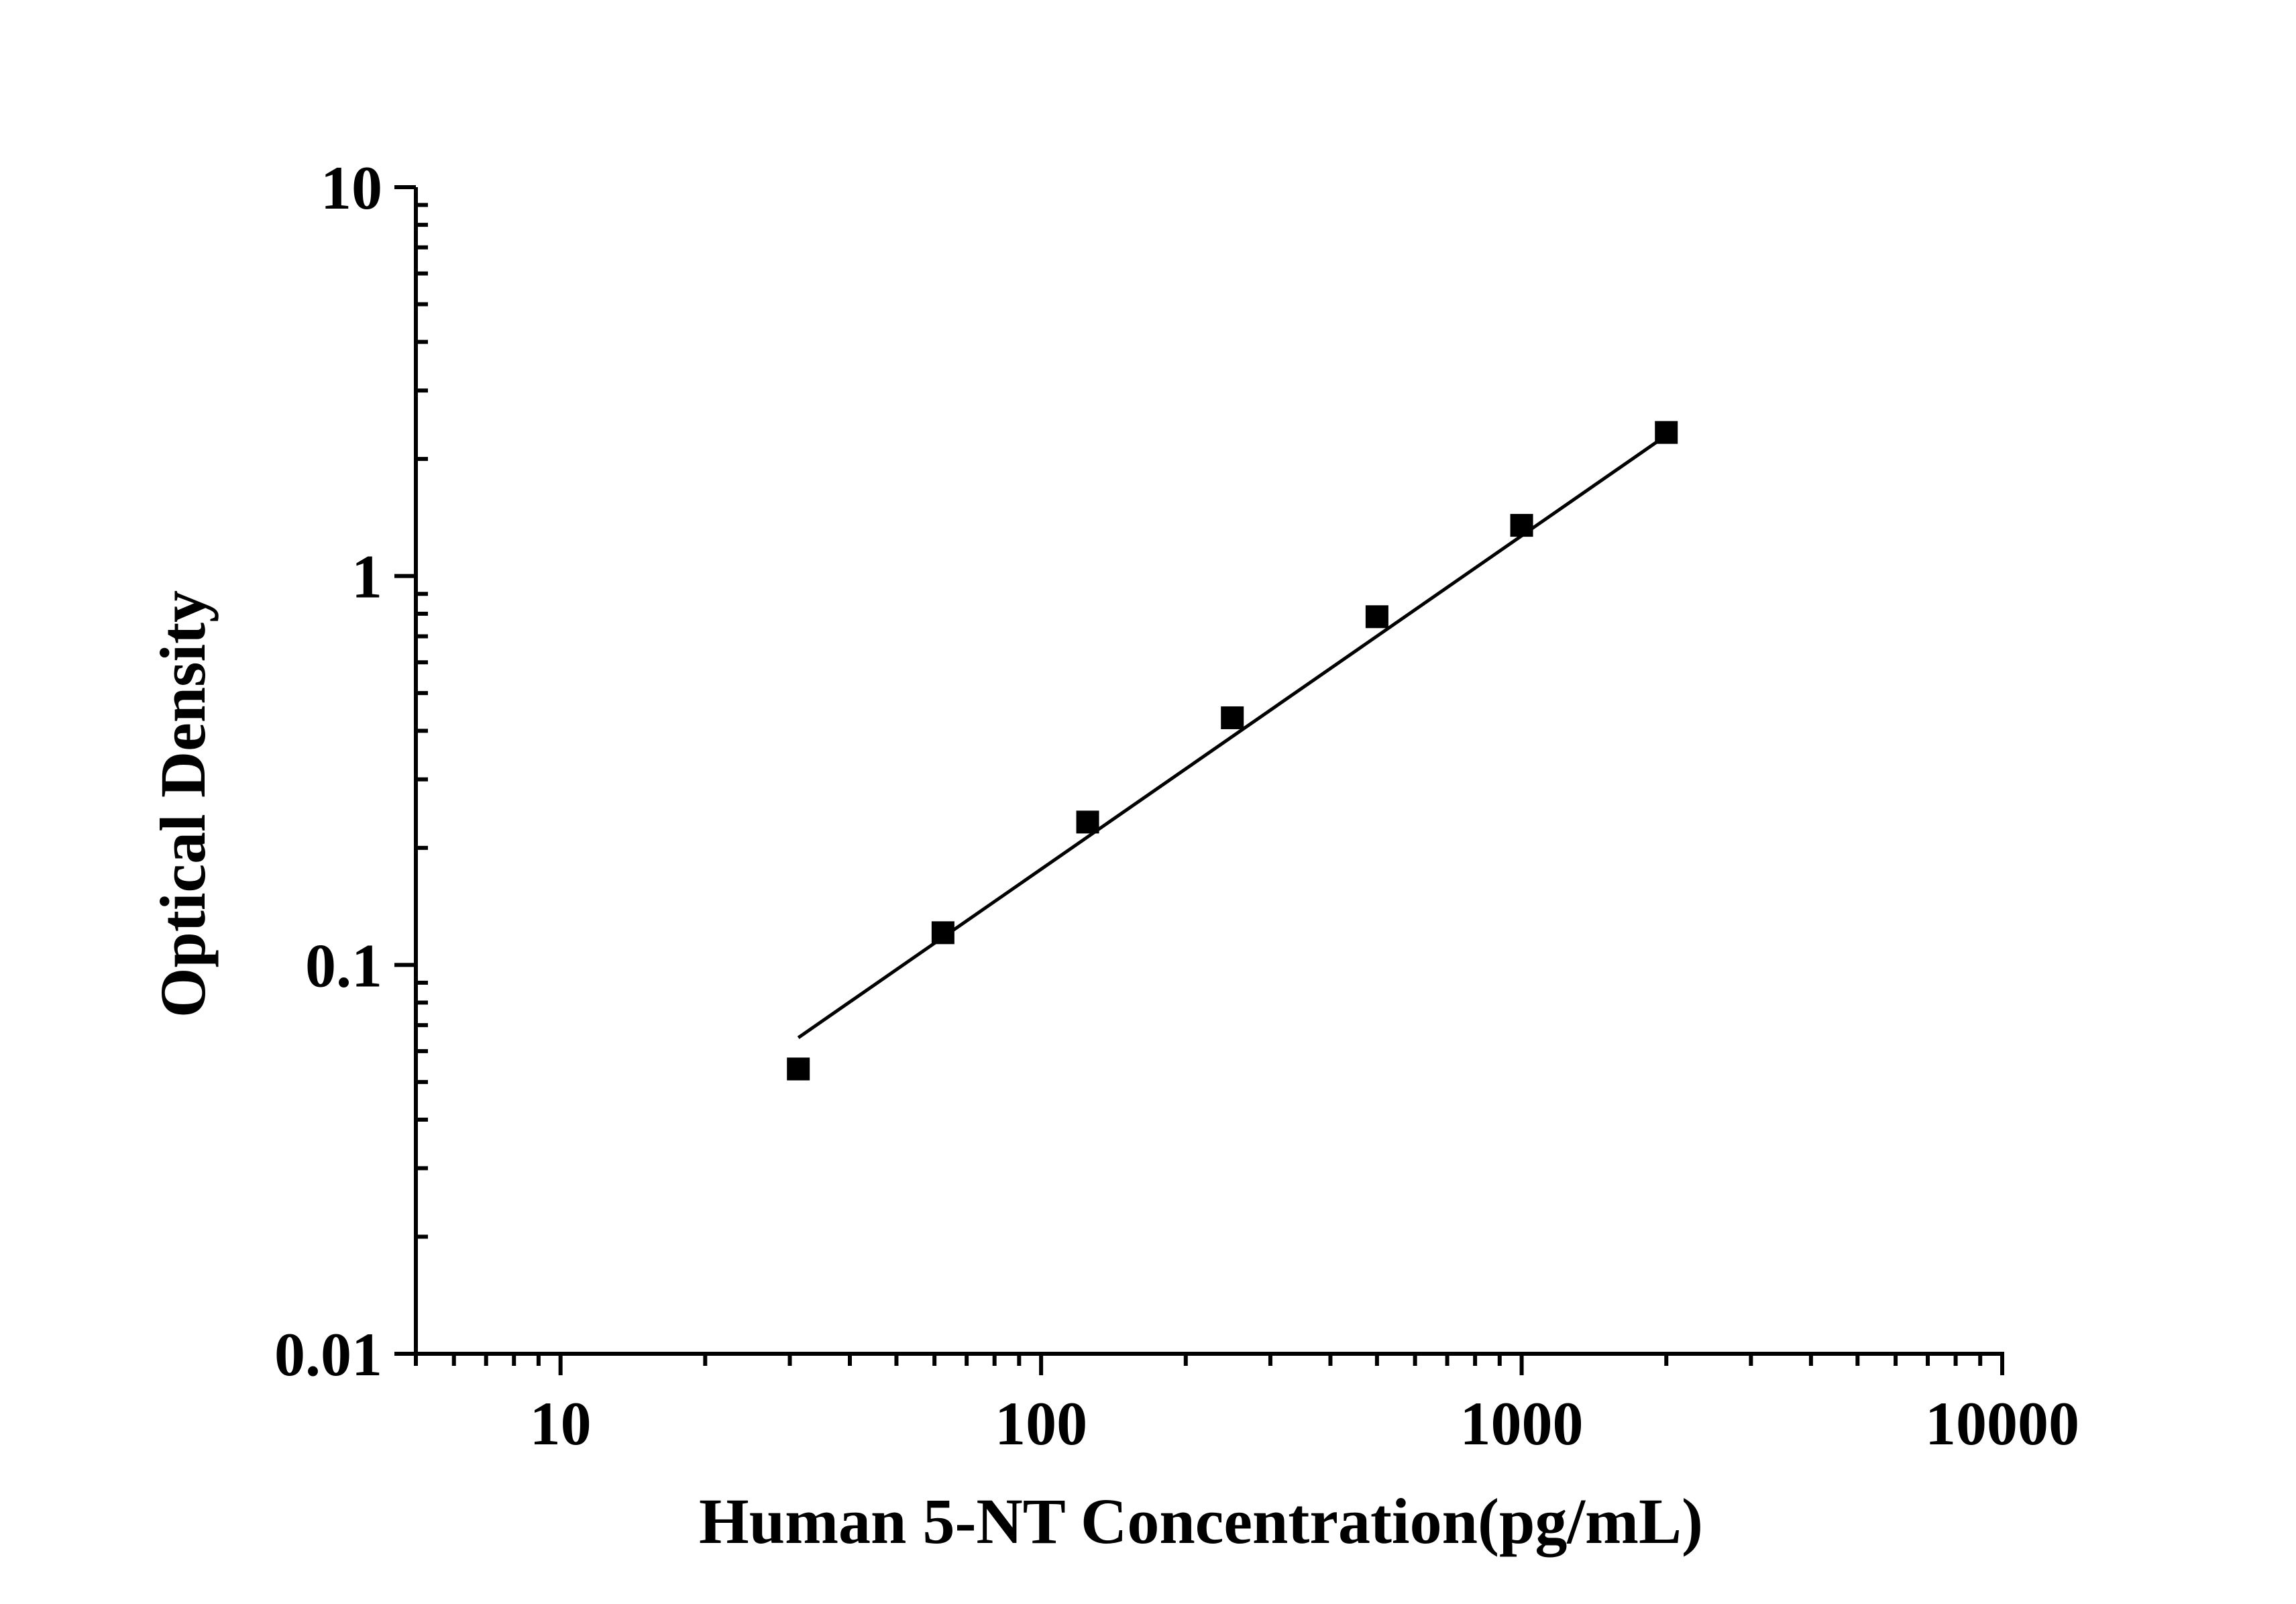 Image resolution: width=2296 pixels, height=1604 pixels. Describe the element at coordinates (366, 577) in the screenshot. I see `y-tick-label: 1` at that location.